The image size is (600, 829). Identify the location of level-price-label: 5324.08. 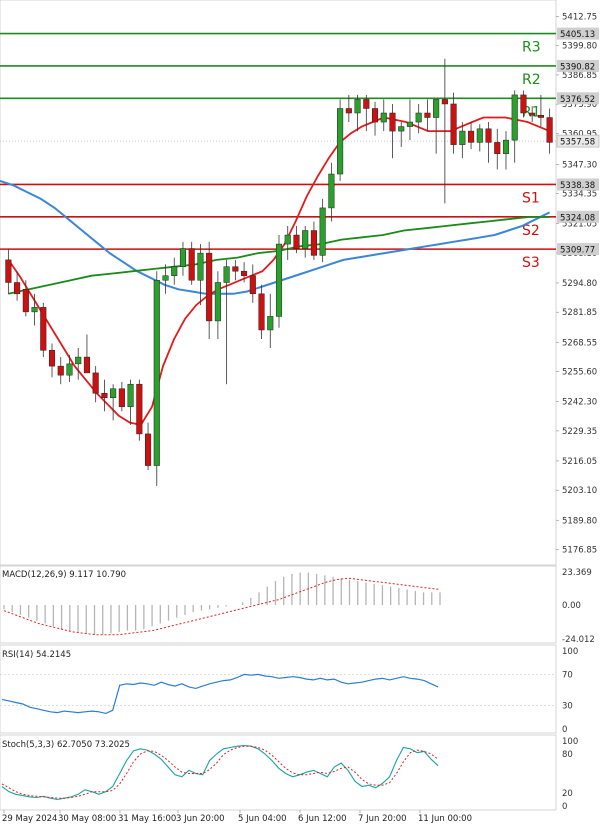
(577, 218).